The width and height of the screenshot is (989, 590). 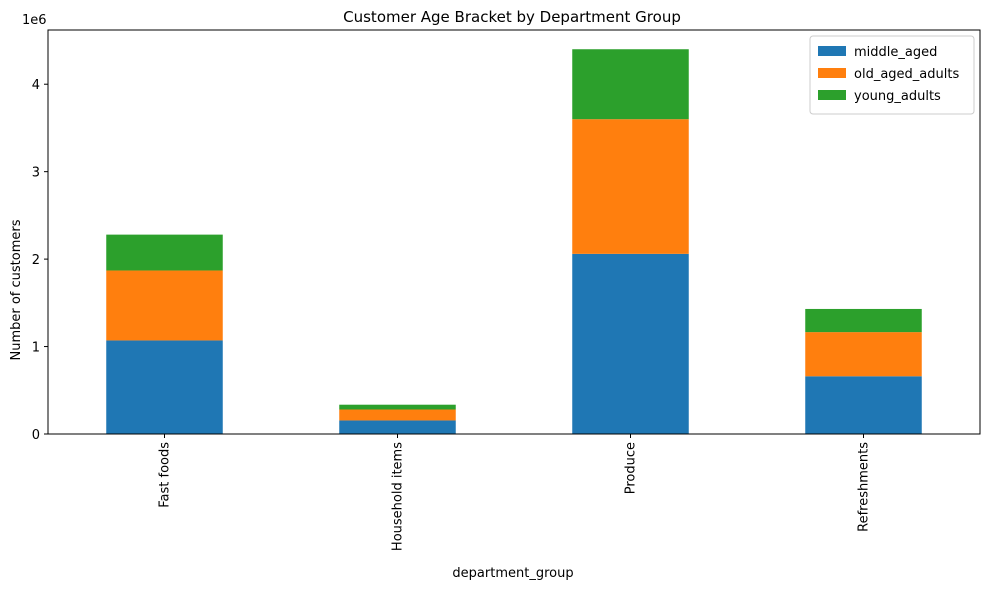 What do you see at coordinates (832, 51) in the screenshot?
I see `legend-swatch-middle_aged` at bounding box center [832, 51].